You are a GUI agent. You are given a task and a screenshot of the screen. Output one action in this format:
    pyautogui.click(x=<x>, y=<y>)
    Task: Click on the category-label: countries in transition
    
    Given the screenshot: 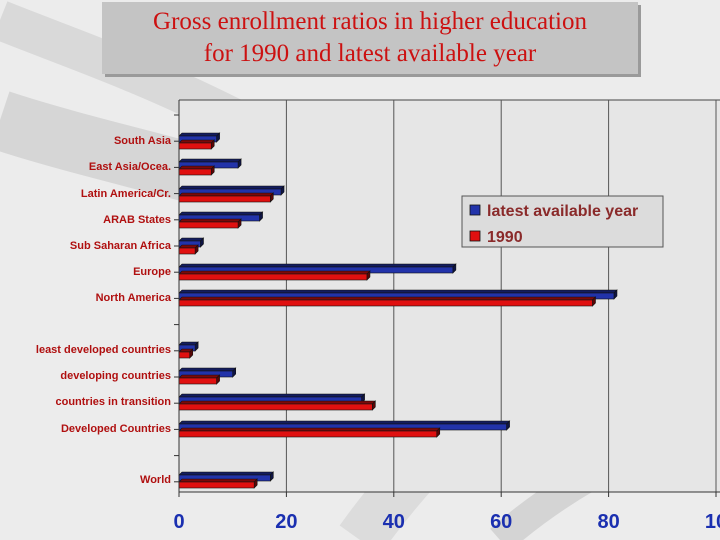 What is the action you would take?
    pyautogui.click(x=113, y=402)
    